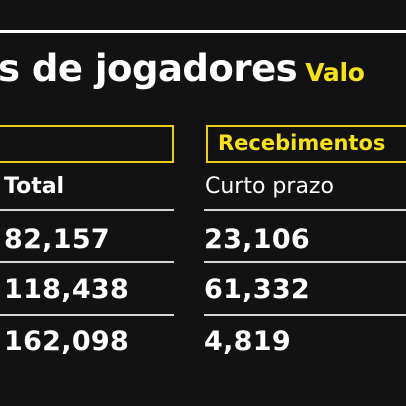 The image size is (406, 406). Describe the element at coordinates (67, 341) in the screenshot. I see `table-cell-total: 162,098` at that location.